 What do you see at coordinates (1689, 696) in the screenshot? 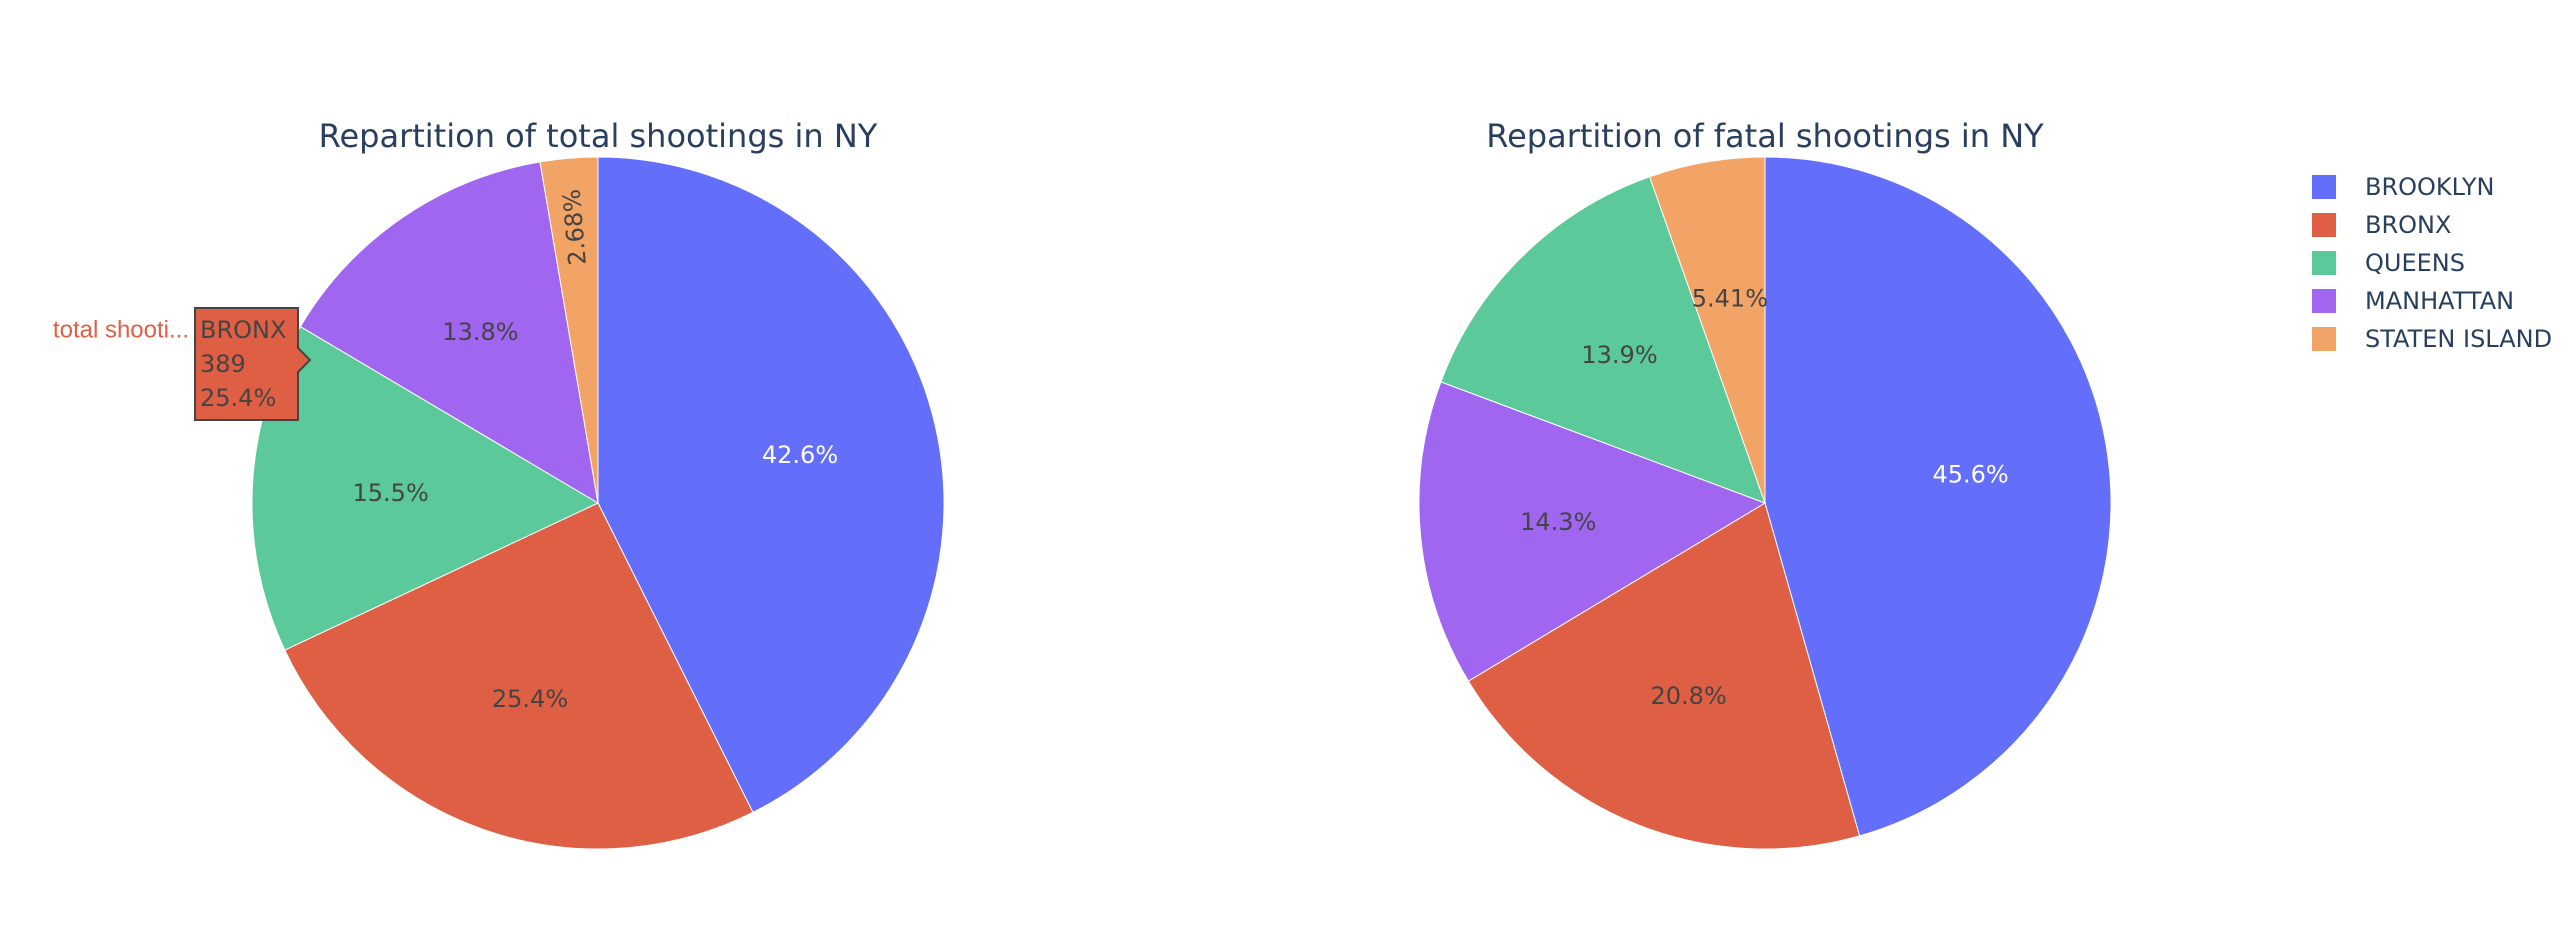
I see `pie-label-fatal-bronx: 20.8%` at bounding box center [1689, 696].